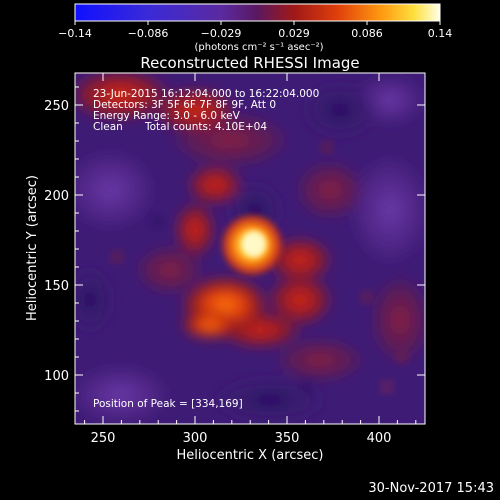 The height and width of the screenshot is (500, 500). I want to click on peak-position-label: Position of Peak = [334,169], so click(168, 404).